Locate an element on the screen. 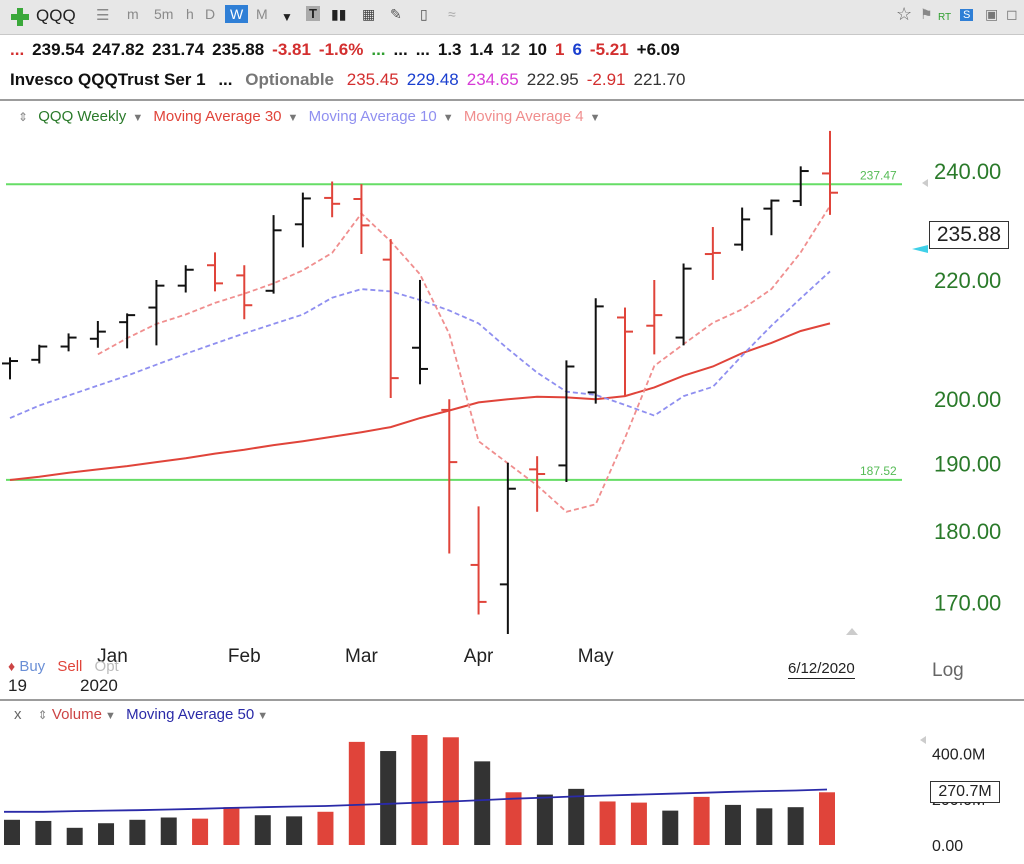  add-symbol-icon is located at coordinates (20, 17).